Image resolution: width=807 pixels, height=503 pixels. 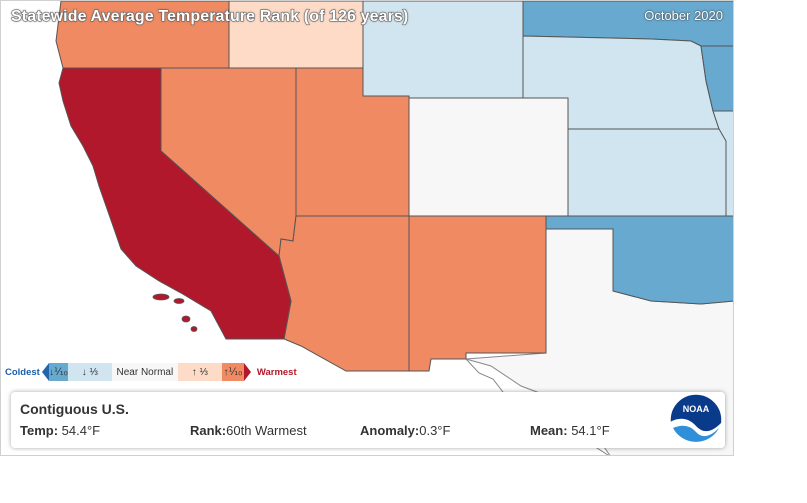 I want to click on noaa-logo-text: NOAA, so click(x=696, y=409).